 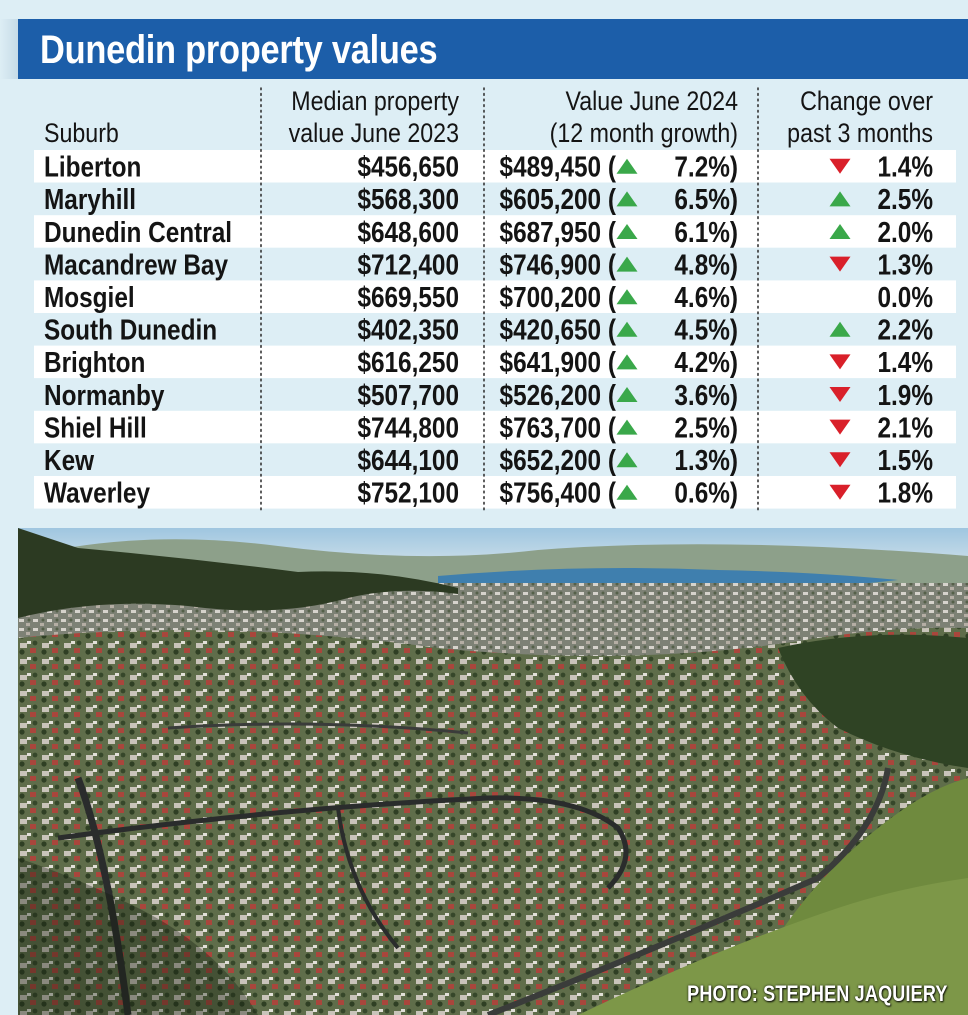 What do you see at coordinates (651, 101) in the screenshot?
I see `column-header-line1: Value June 2024` at bounding box center [651, 101].